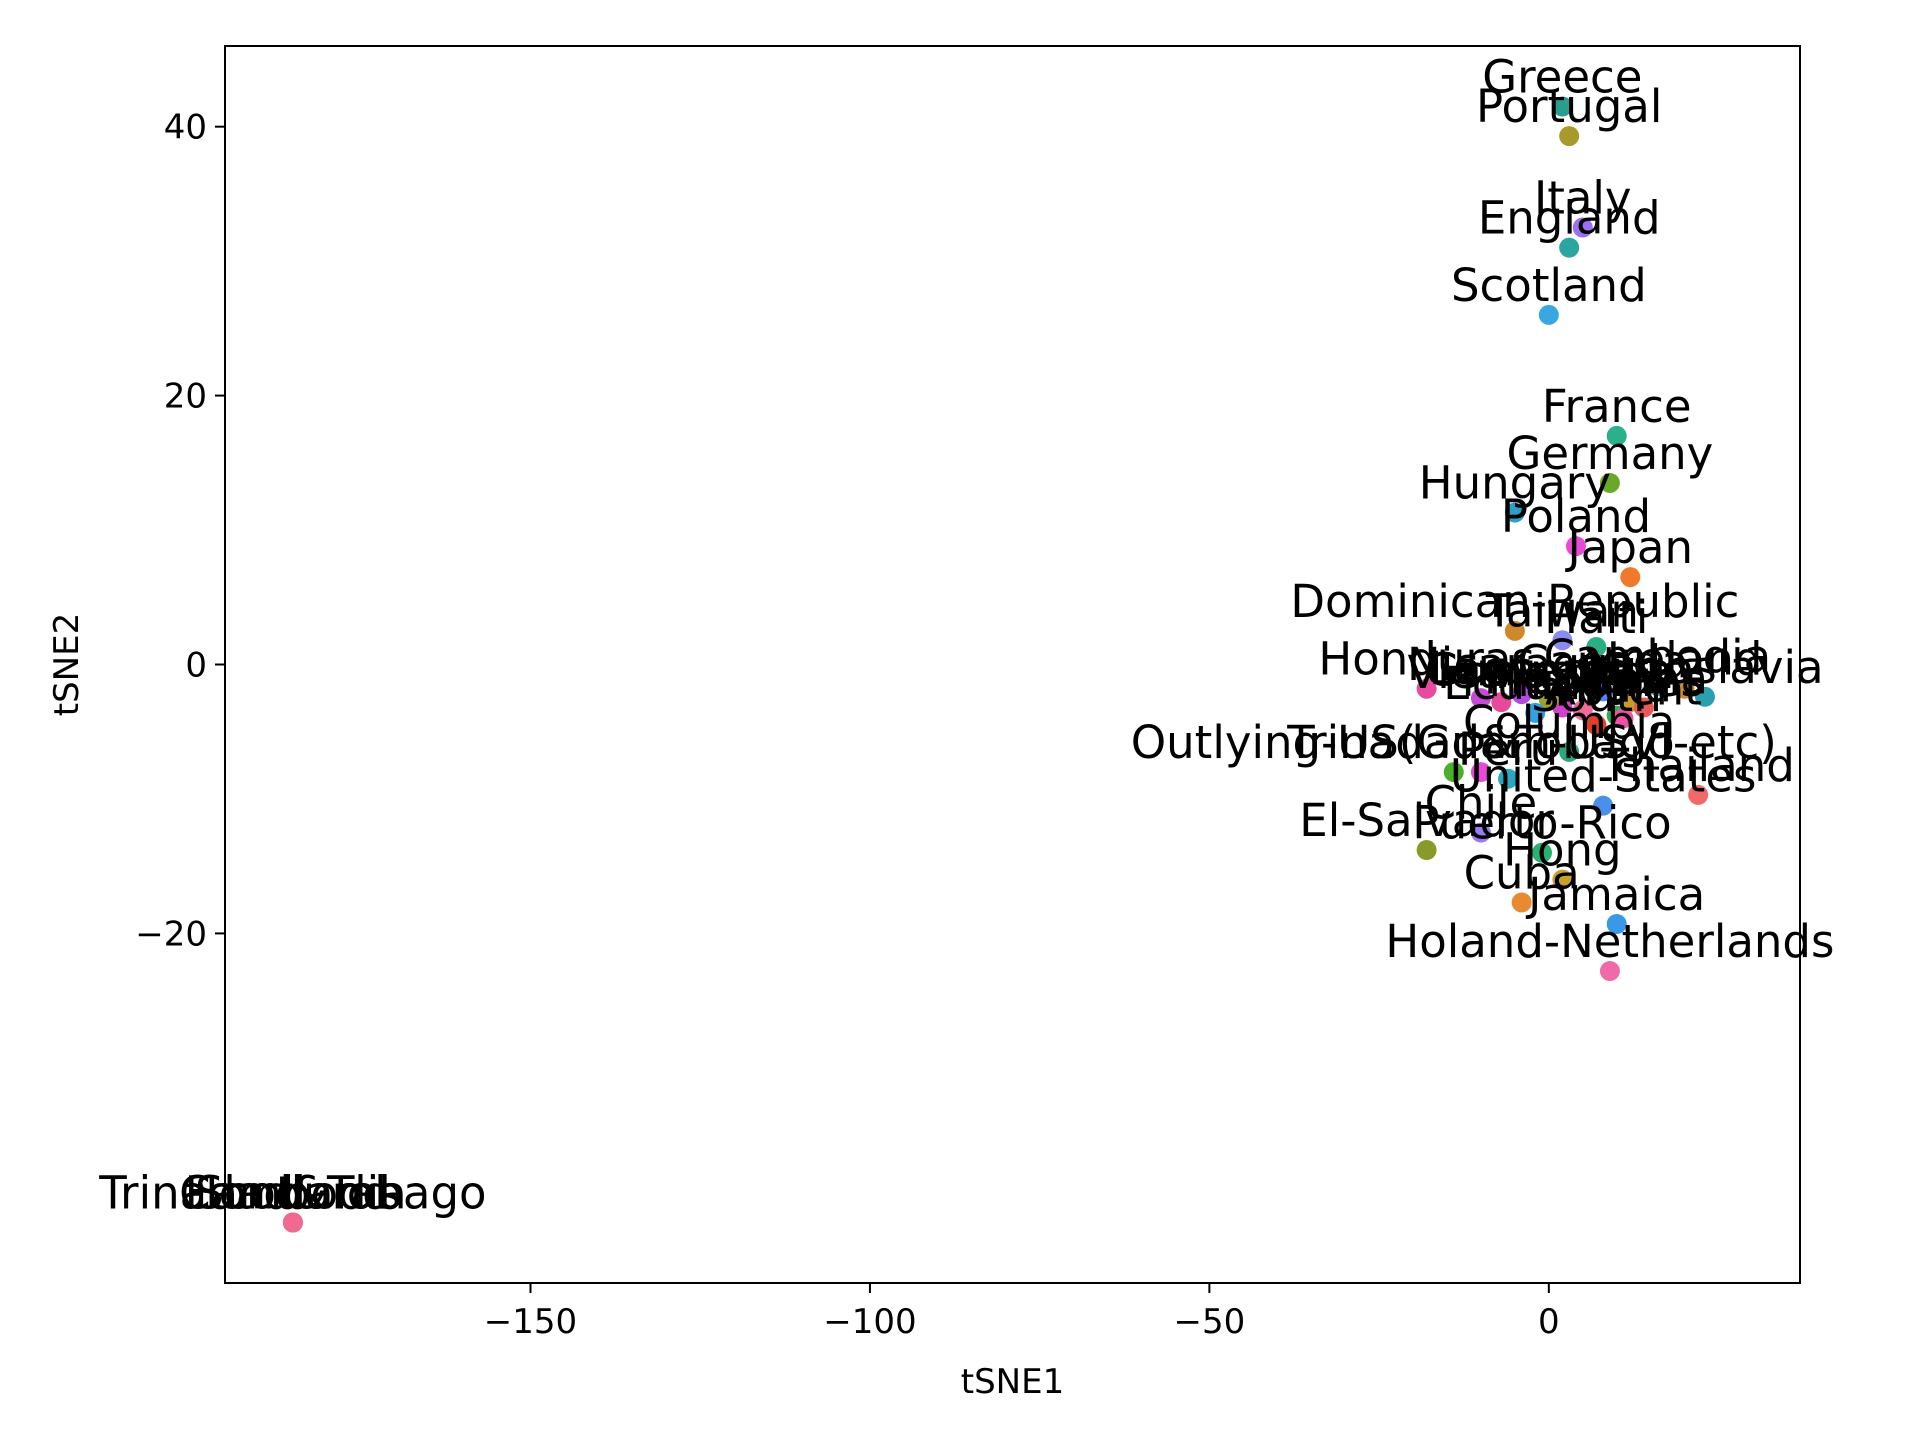 This screenshot has height=1440, width=1920. I want to click on y-axis: −20 0 20 40, so click(180, 531).